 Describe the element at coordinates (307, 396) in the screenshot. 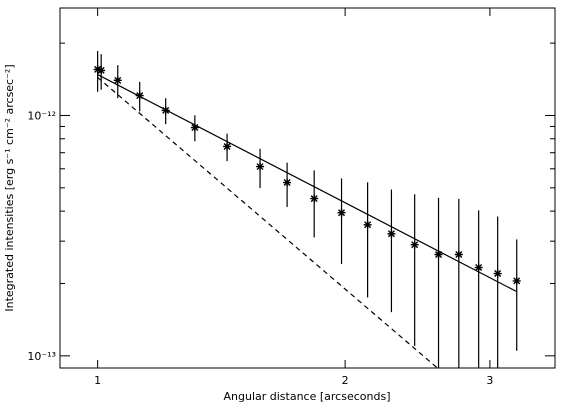

I see `x-axis-label: Angular distance [arcseconds]` at that location.